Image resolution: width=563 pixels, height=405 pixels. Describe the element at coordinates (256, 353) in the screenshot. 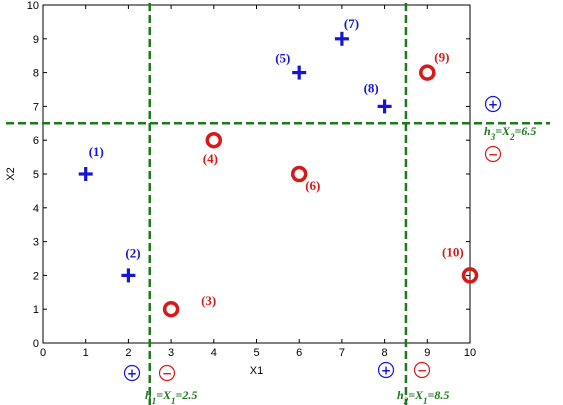

I see `x-tick-label: 5` at that location.